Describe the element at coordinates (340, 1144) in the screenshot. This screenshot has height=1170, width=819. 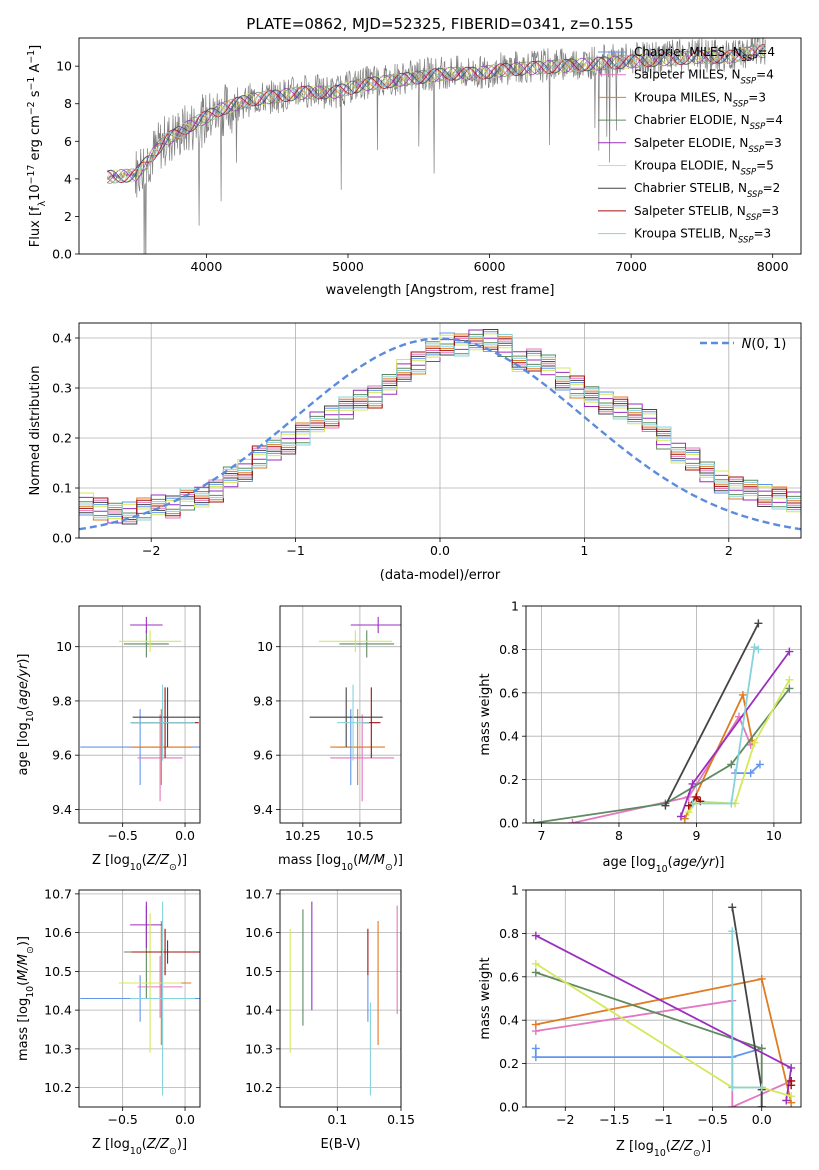
I see `x-axis-label: E(B-V)` at that location.